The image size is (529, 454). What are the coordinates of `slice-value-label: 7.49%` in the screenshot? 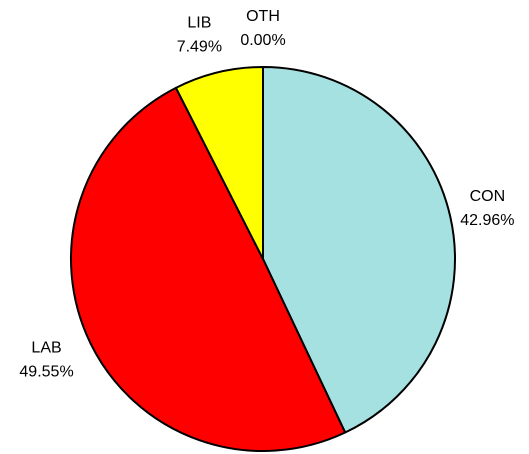 It's located at (199, 47).